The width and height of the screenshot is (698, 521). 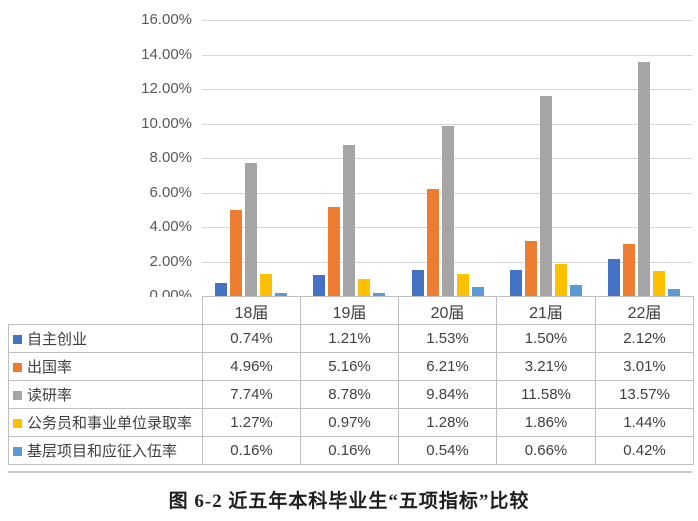 I want to click on series-label-cell: 公务员和事业单位录取率, so click(x=105, y=422).